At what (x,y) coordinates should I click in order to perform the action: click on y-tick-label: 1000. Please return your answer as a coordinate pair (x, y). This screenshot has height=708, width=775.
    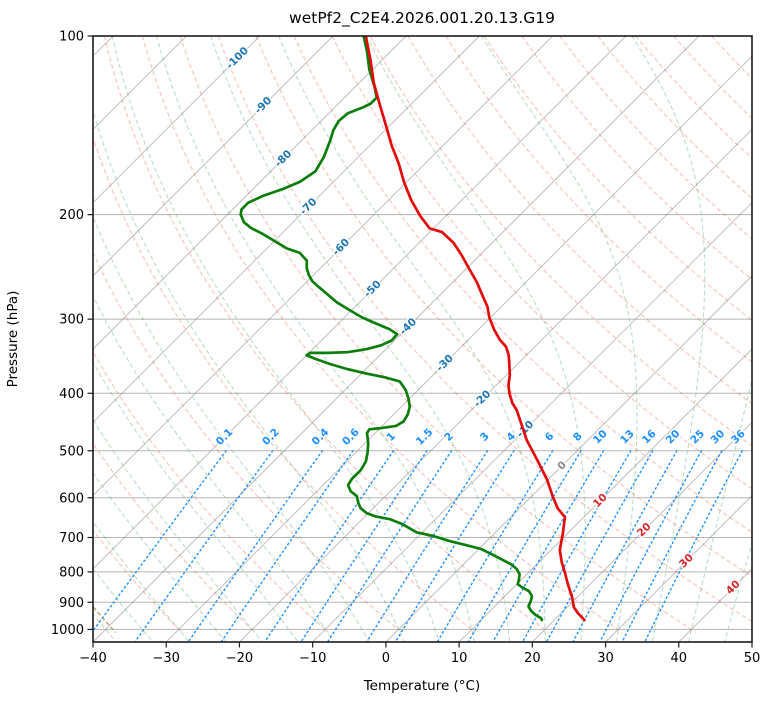
    Looking at the image, I should click on (67, 630).